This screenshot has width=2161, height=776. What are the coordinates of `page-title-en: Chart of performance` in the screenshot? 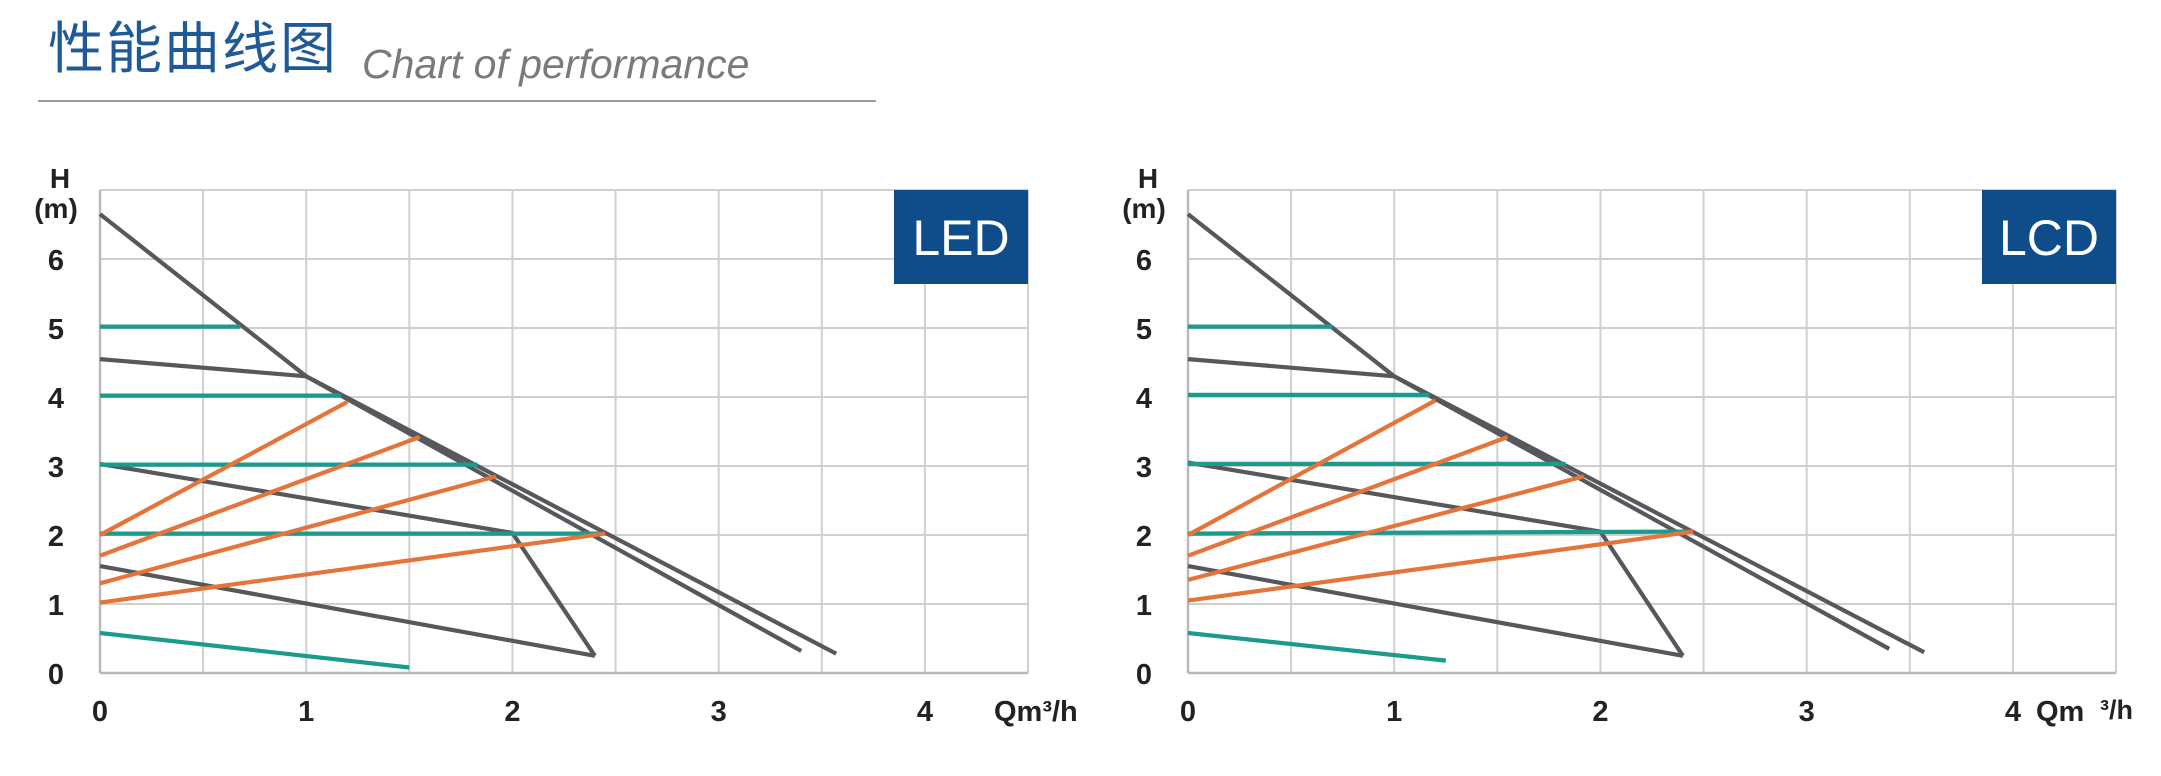 It's located at (556, 64).